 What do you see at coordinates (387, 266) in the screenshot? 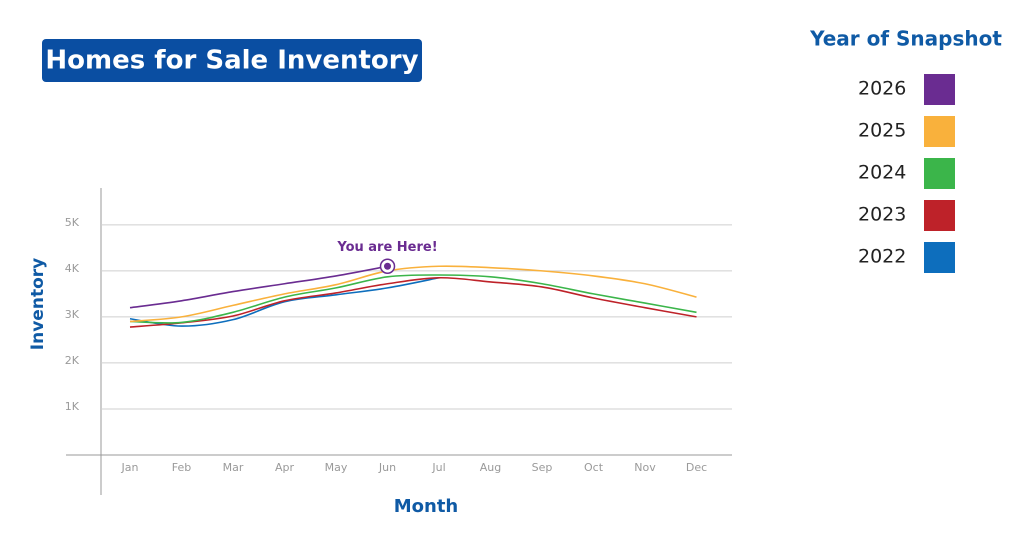
I see `marker-dot` at bounding box center [387, 266].